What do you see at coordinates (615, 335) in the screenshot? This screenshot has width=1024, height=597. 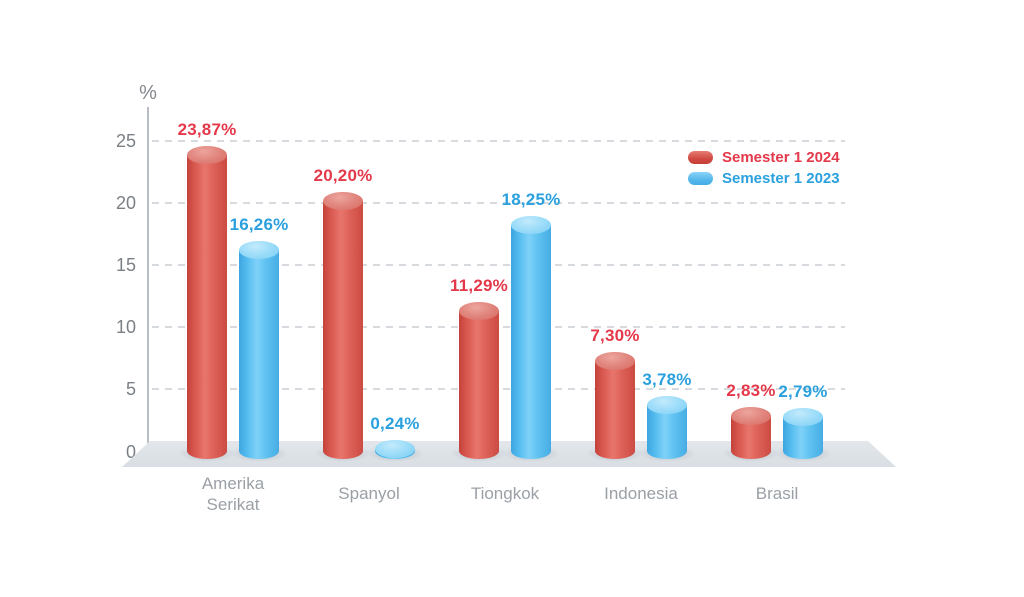 I see `value-label: 7,30%` at bounding box center [615, 335].